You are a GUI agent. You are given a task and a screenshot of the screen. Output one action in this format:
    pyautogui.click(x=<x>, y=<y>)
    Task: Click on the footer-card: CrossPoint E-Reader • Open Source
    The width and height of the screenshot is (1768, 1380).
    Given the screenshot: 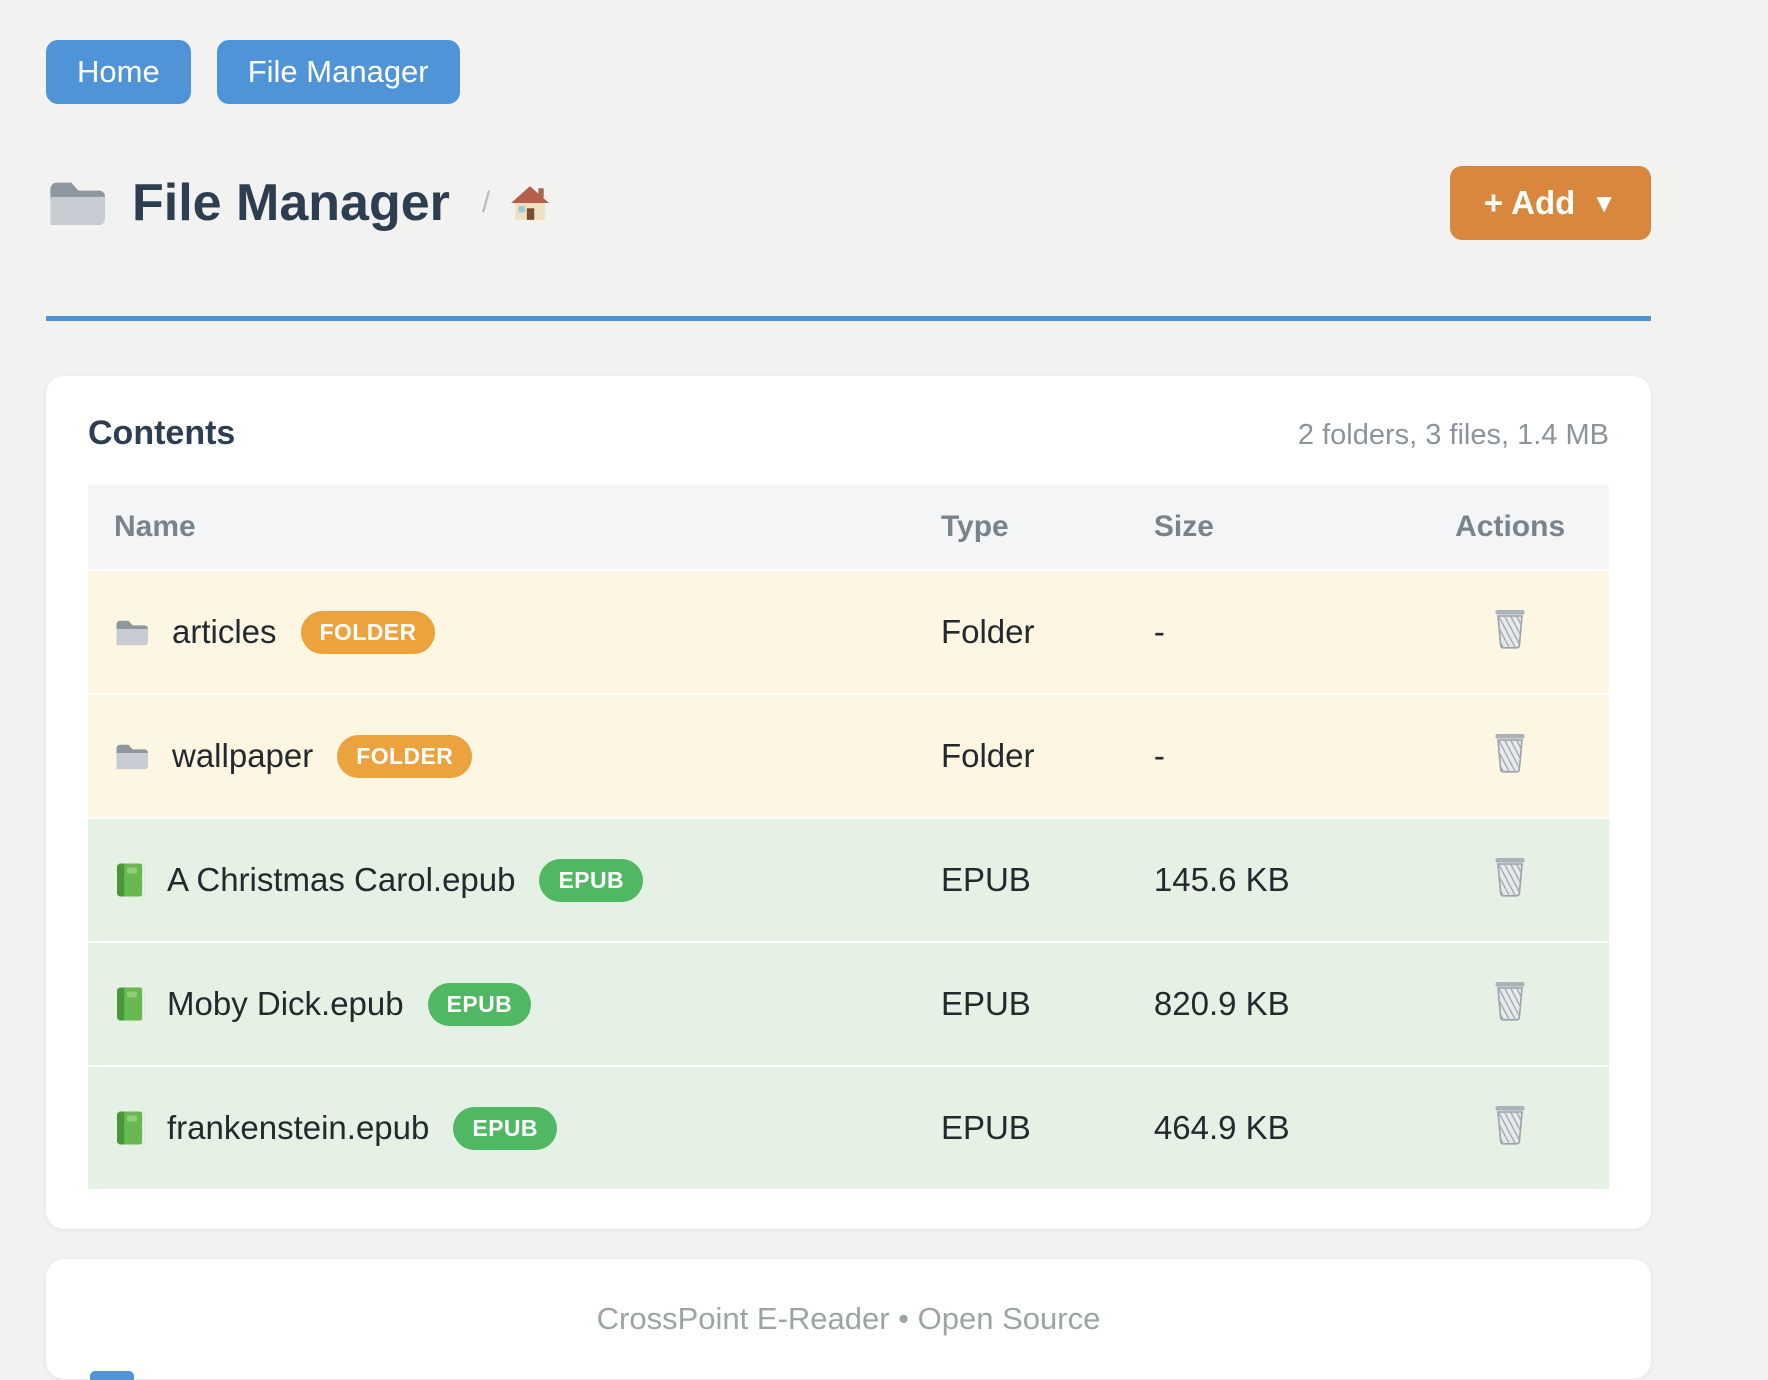 What is the action you would take?
    pyautogui.click(x=848, y=1319)
    